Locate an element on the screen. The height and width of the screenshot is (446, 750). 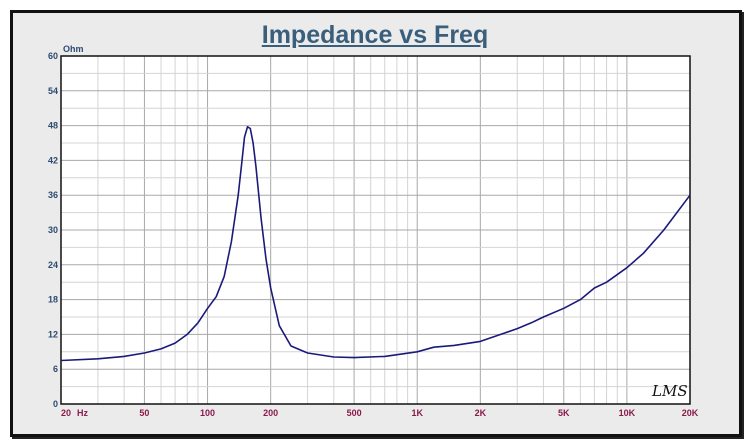
y-axis-label: Ohm is located at coordinates (73, 49).